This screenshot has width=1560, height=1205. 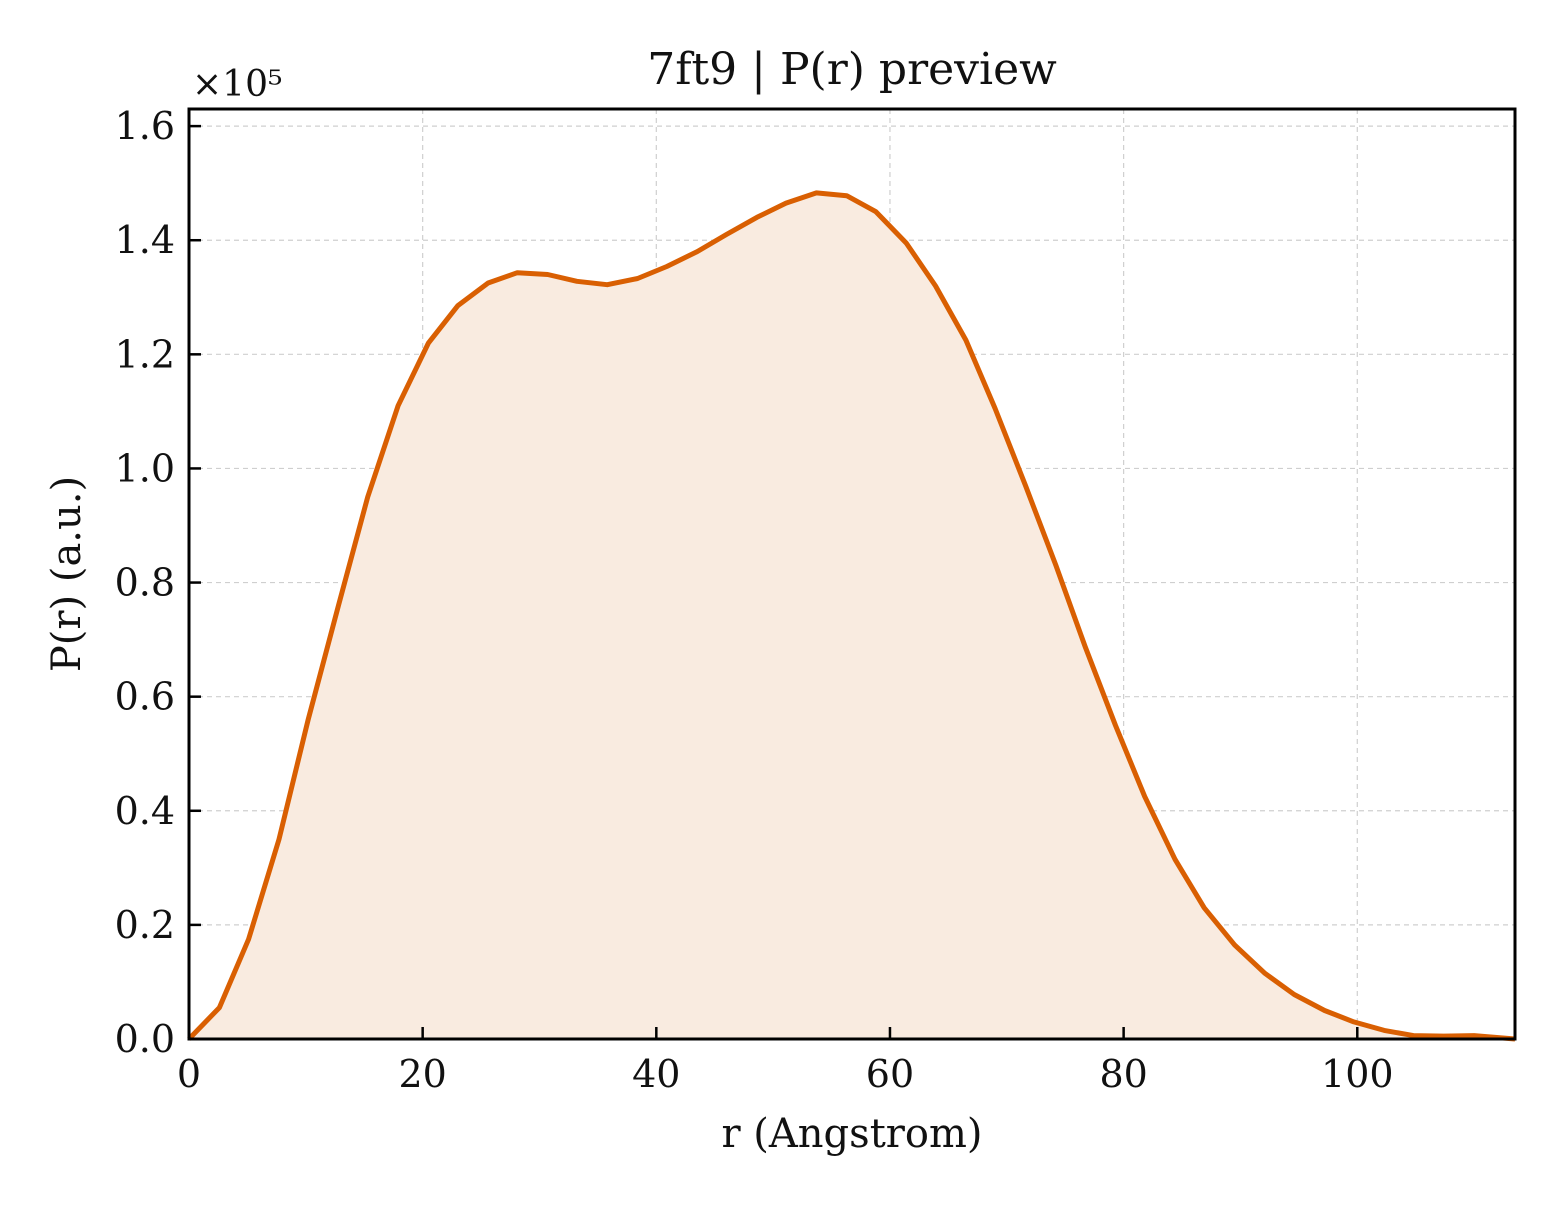 I want to click on x-tick-label: 60, so click(x=890, y=1074).